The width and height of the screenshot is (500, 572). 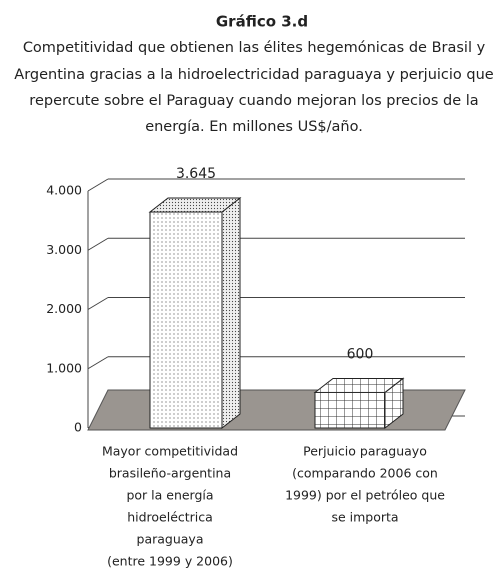 What do you see at coordinates (170, 473) in the screenshot?
I see `x-tick-label: brasileño-argentina` at bounding box center [170, 473].